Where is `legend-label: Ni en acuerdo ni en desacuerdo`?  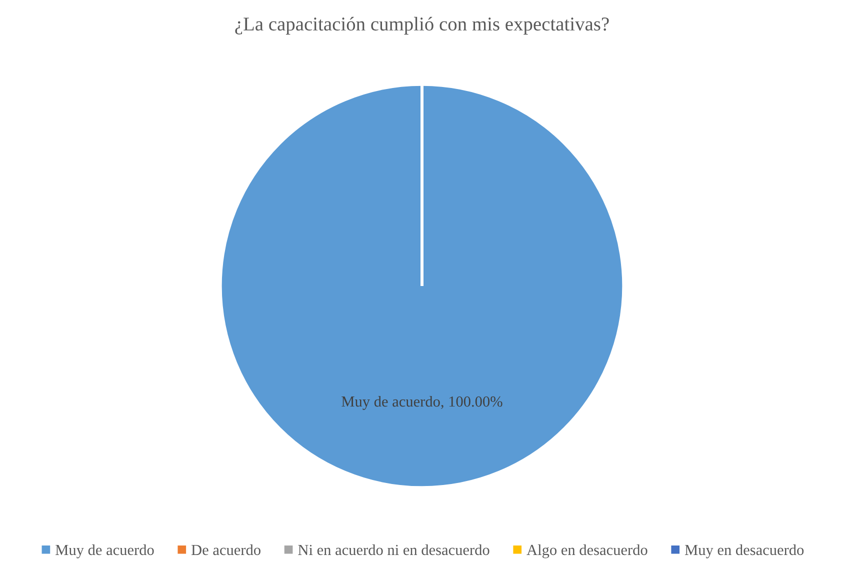 legend-label: Ni en acuerdo ni en desacuerdo is located at coordinates (394, 550).